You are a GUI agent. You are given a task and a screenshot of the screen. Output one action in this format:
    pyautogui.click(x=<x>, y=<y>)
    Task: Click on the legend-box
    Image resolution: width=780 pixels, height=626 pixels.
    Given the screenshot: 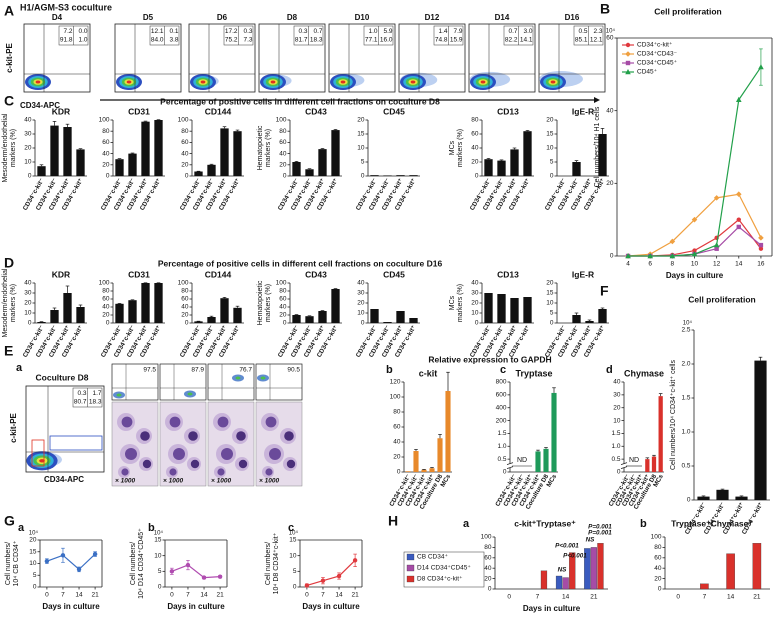 What is the action you would take?
    pyautogui.click(x=444, y=569)
    